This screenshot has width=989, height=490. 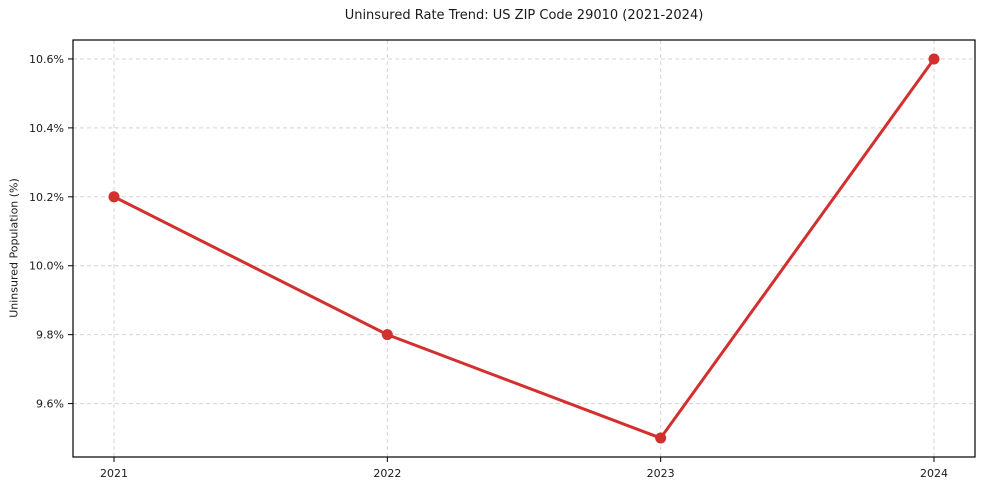 I want to click on y-tick-label: 10.2%, so click(x=46, y=197).